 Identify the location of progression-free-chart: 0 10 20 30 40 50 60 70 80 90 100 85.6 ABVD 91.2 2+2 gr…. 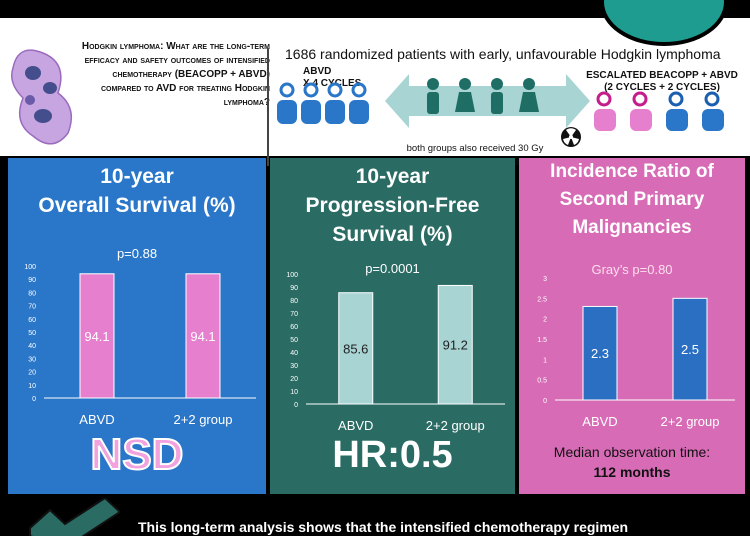
(395, 352).